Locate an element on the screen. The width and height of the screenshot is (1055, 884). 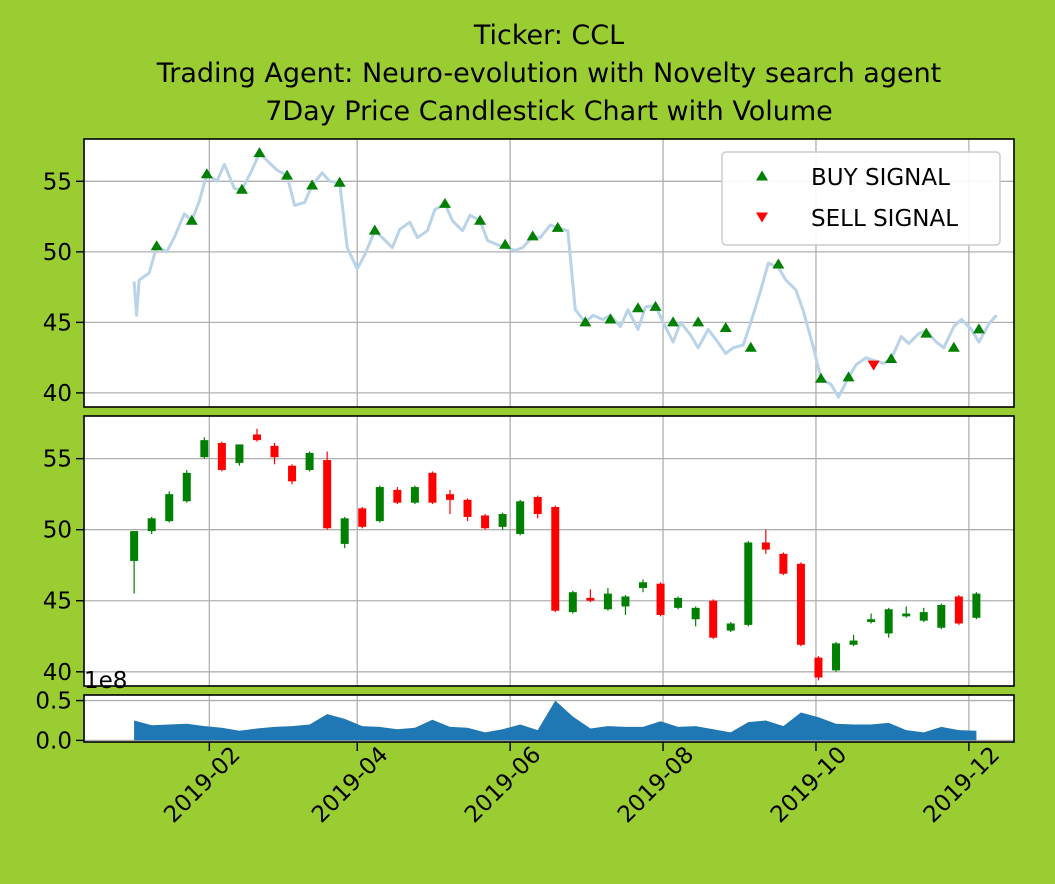
legend: BUY SIGNAL SELL SIGNAL is located at coordinates (861, 198).